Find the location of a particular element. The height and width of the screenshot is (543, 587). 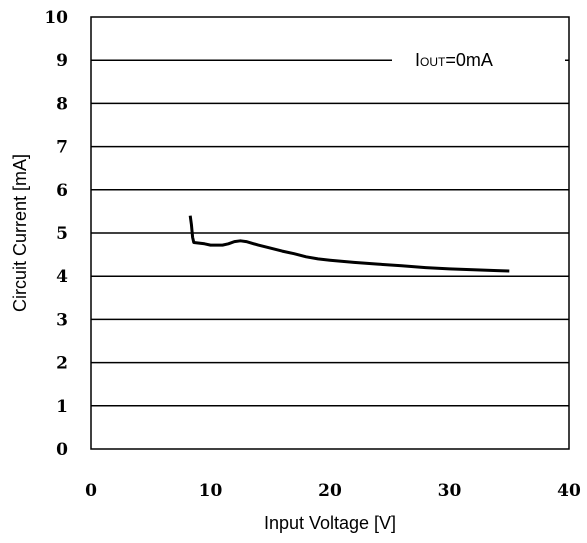

y-tick-label: 10 is located at coordinates (56, 18).